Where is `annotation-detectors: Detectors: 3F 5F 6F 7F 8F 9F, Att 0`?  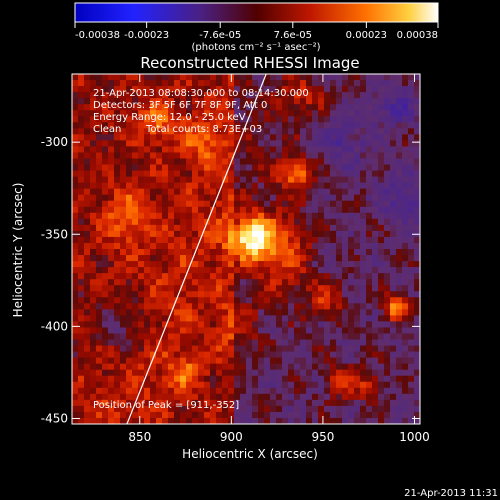
annotation-detectors: Detectors: 3F 5F 6F 7F 8F 9F, Att 0 is located at coordinates (180, 105).